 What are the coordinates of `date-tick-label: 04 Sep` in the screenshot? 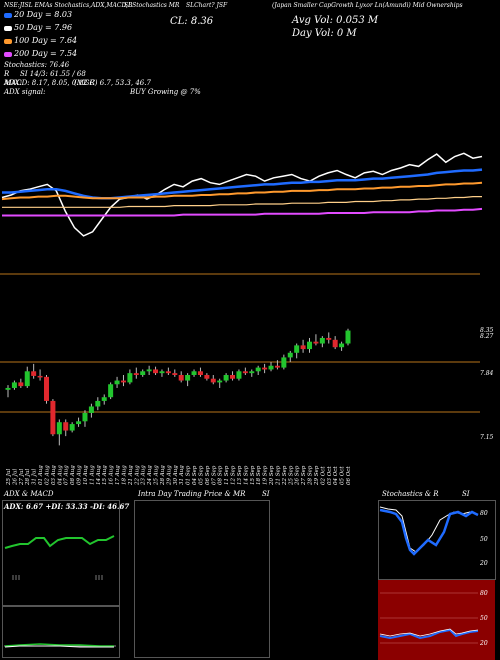 It's located at (195, 475).